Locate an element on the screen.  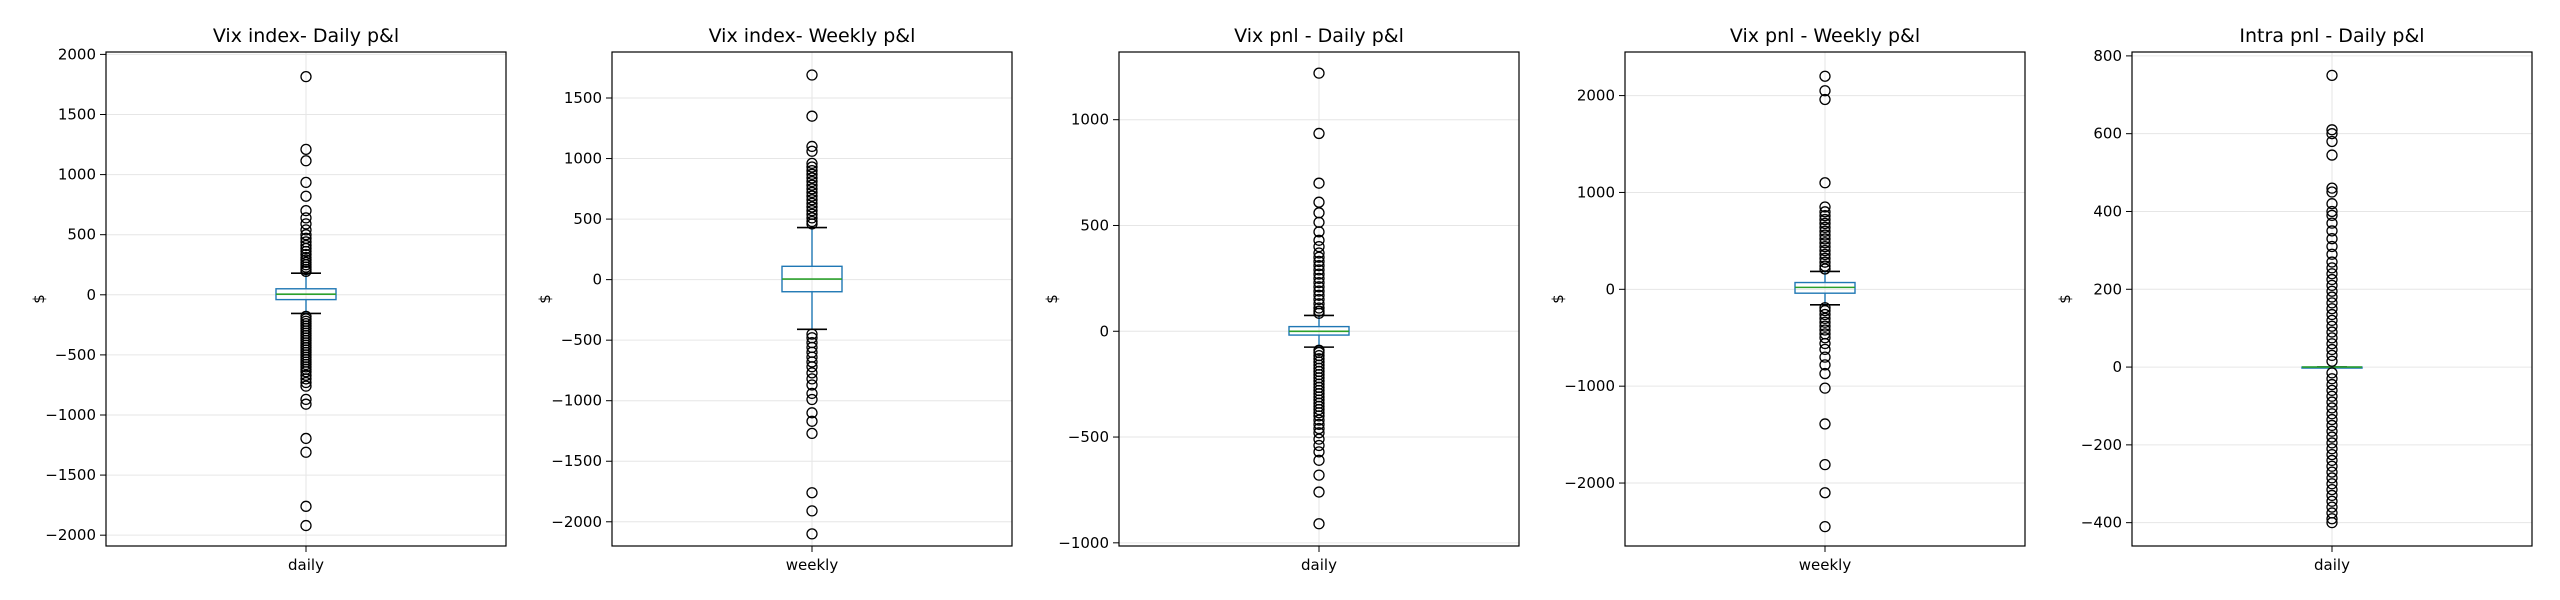
y-tick-label: 800 is located at coordinates (2107, 56).